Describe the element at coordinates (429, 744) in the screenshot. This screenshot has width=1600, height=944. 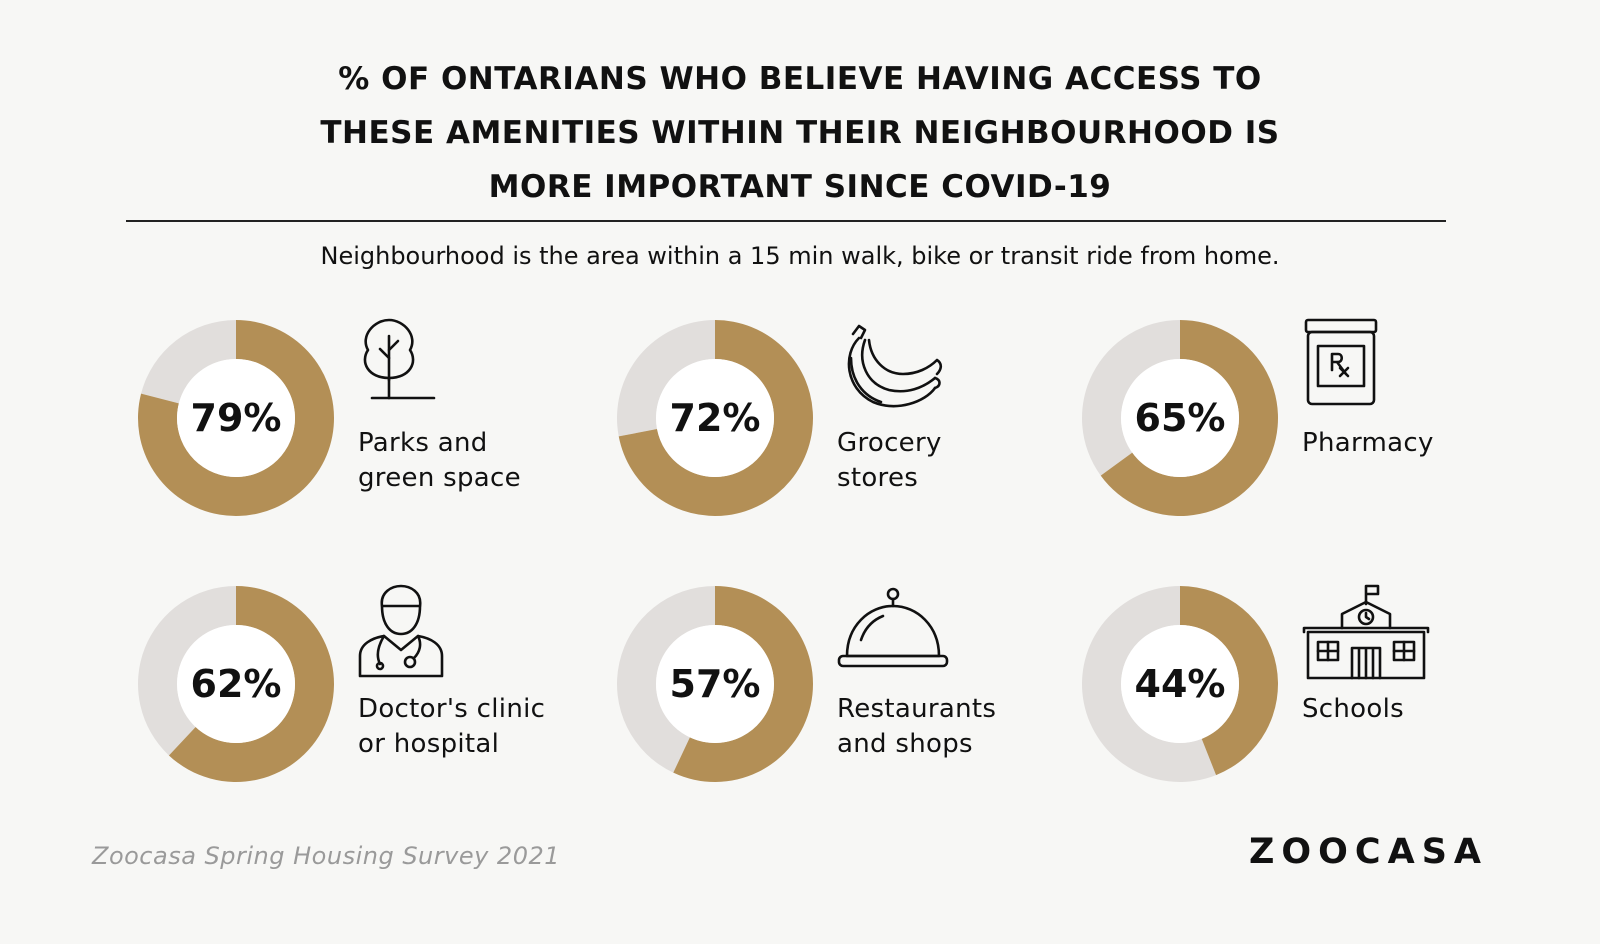
I see `label-line: or hospital` at that location.